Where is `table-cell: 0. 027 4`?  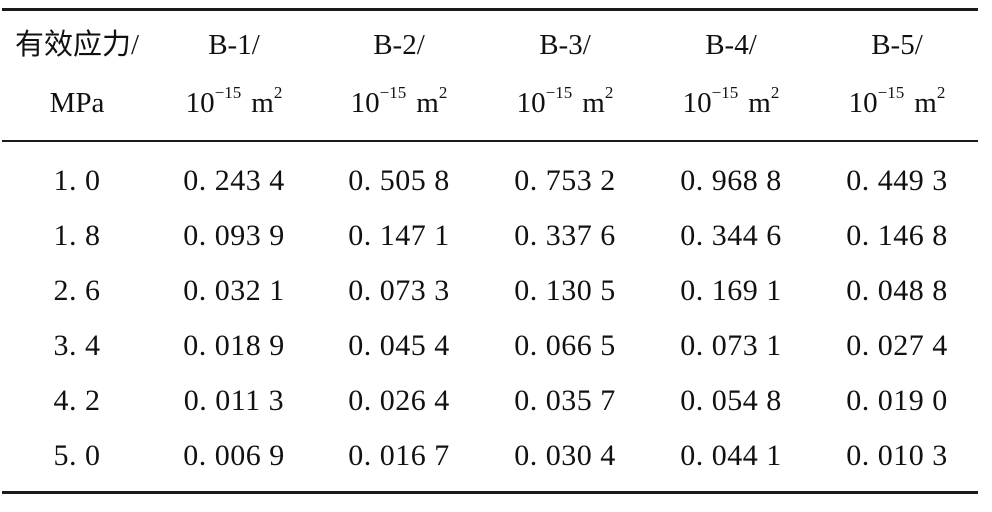
table-cell: 0. 027 4 is located at coordinates (897, 345).